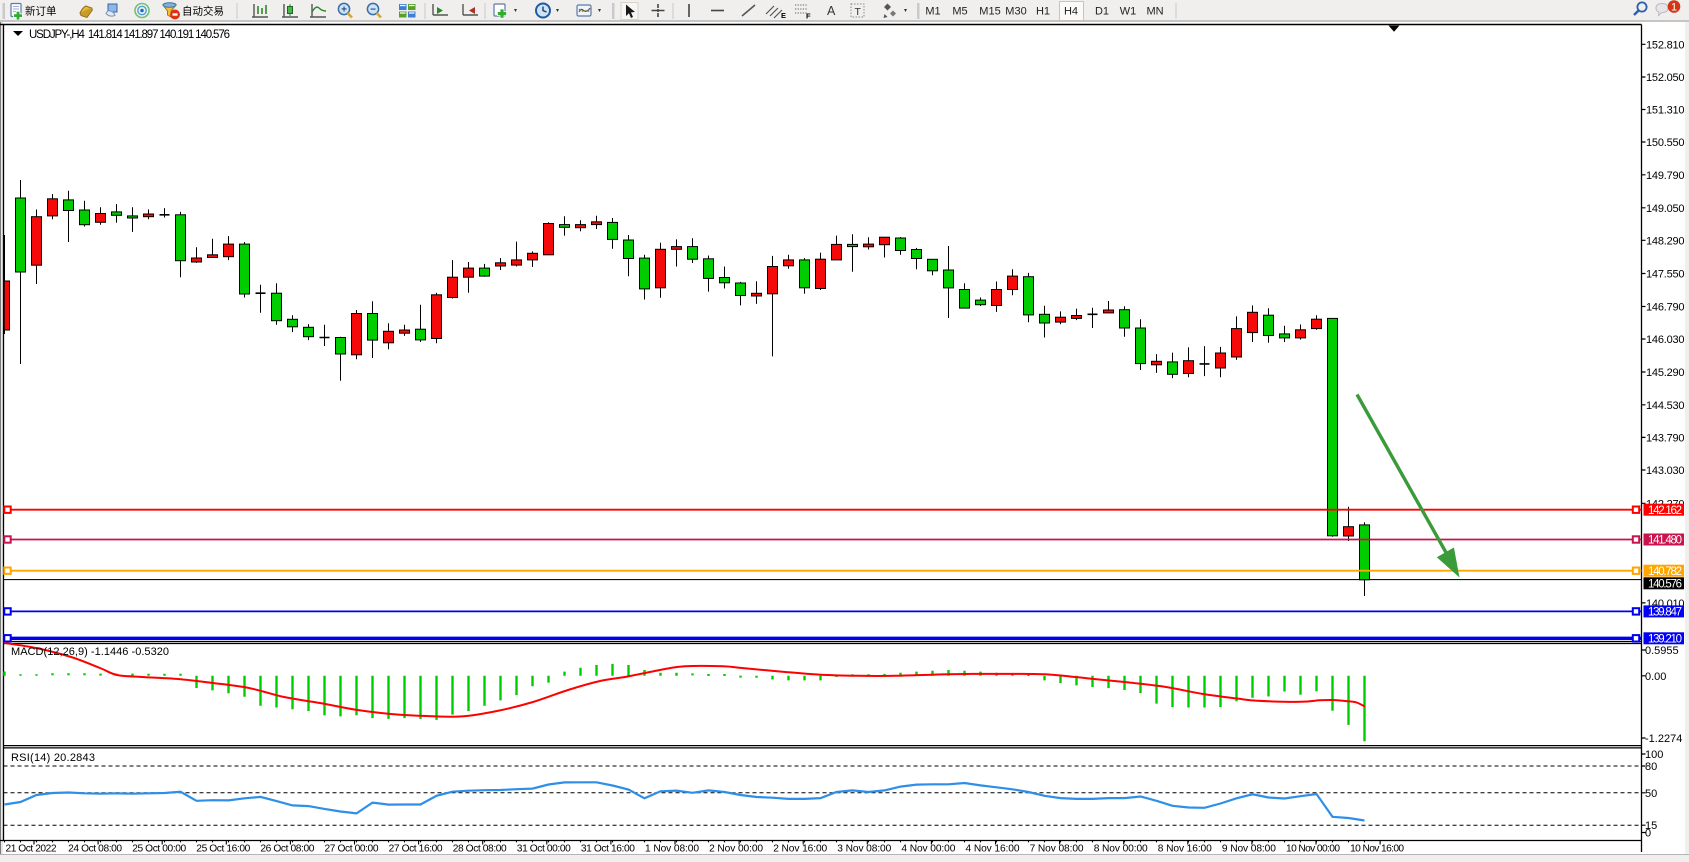 The image size is (1689, 862). Describe the element at coordinates (1377, 849) in the screenshot. I see `svg-text: 10 Nov 16:00` at that location.